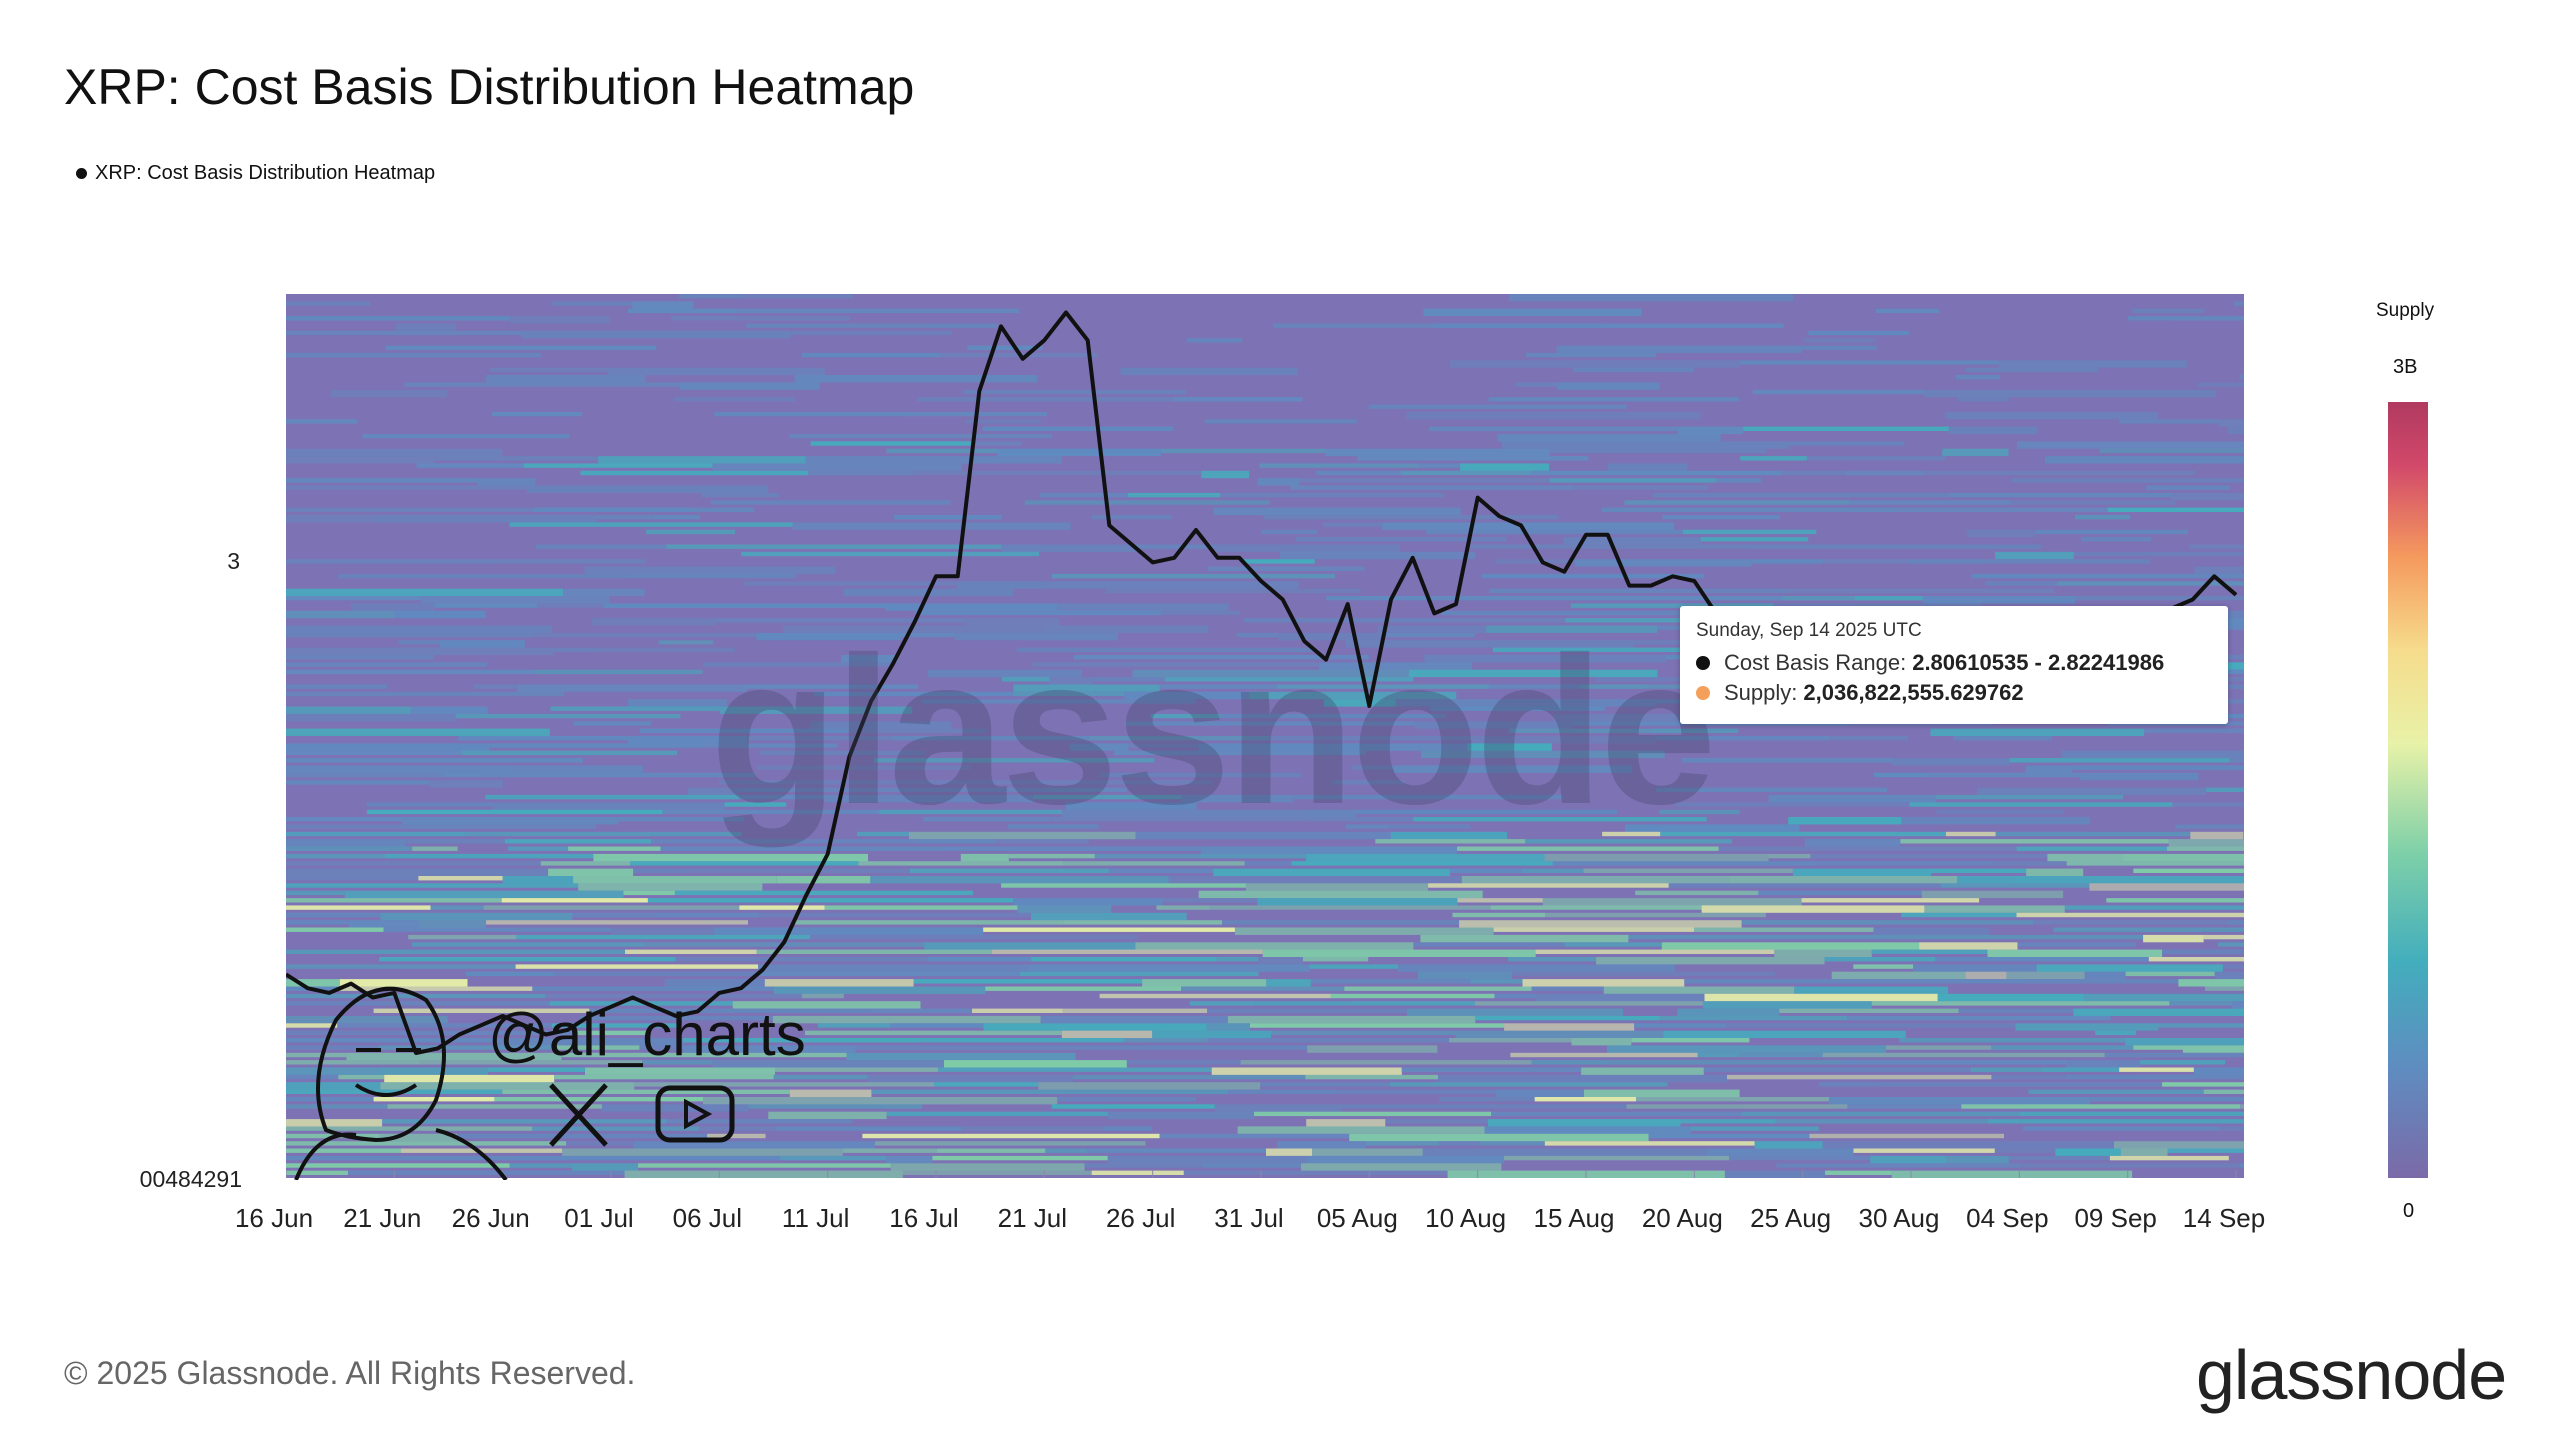 This screenshot has height=1440, width=2560. Describe the element at coordinates (255, 173) in the screenshot. I see `legend: XRP: Cost Basis Distribution Heatmap` at that location.